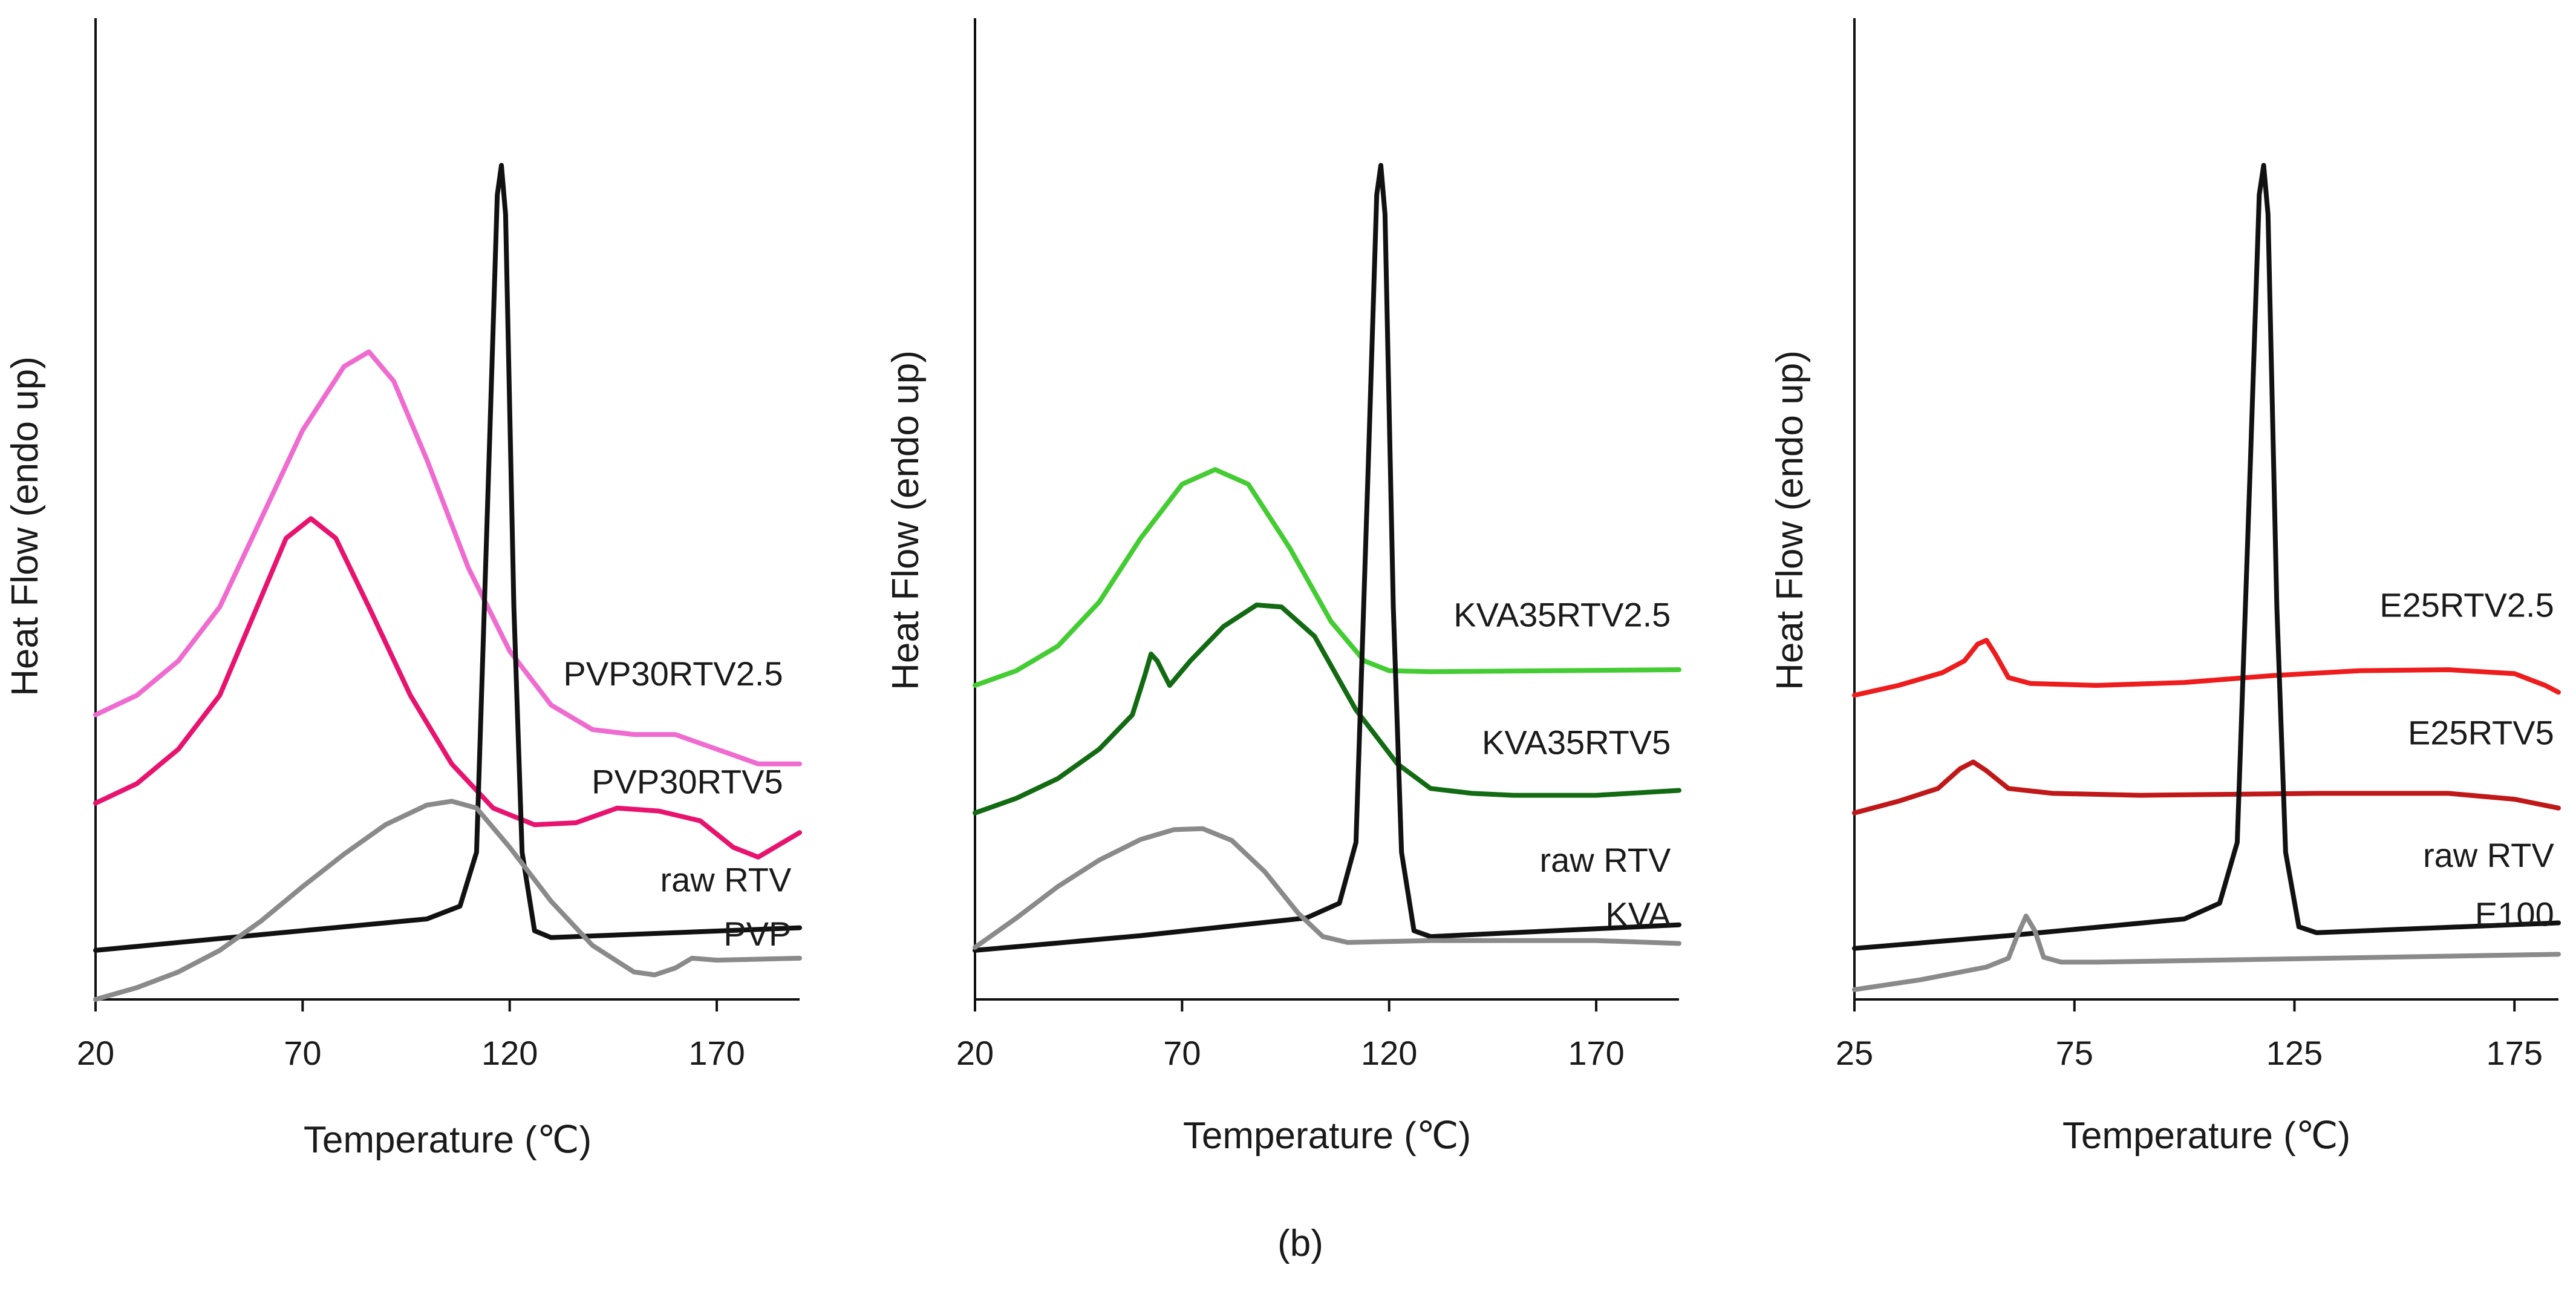 Image resolution: width=2576 pixels, height=1291 pixels. Describe the element at coordinates (2206, 787) in the screenshot. I see `series-line-e25rtv5` at that location.